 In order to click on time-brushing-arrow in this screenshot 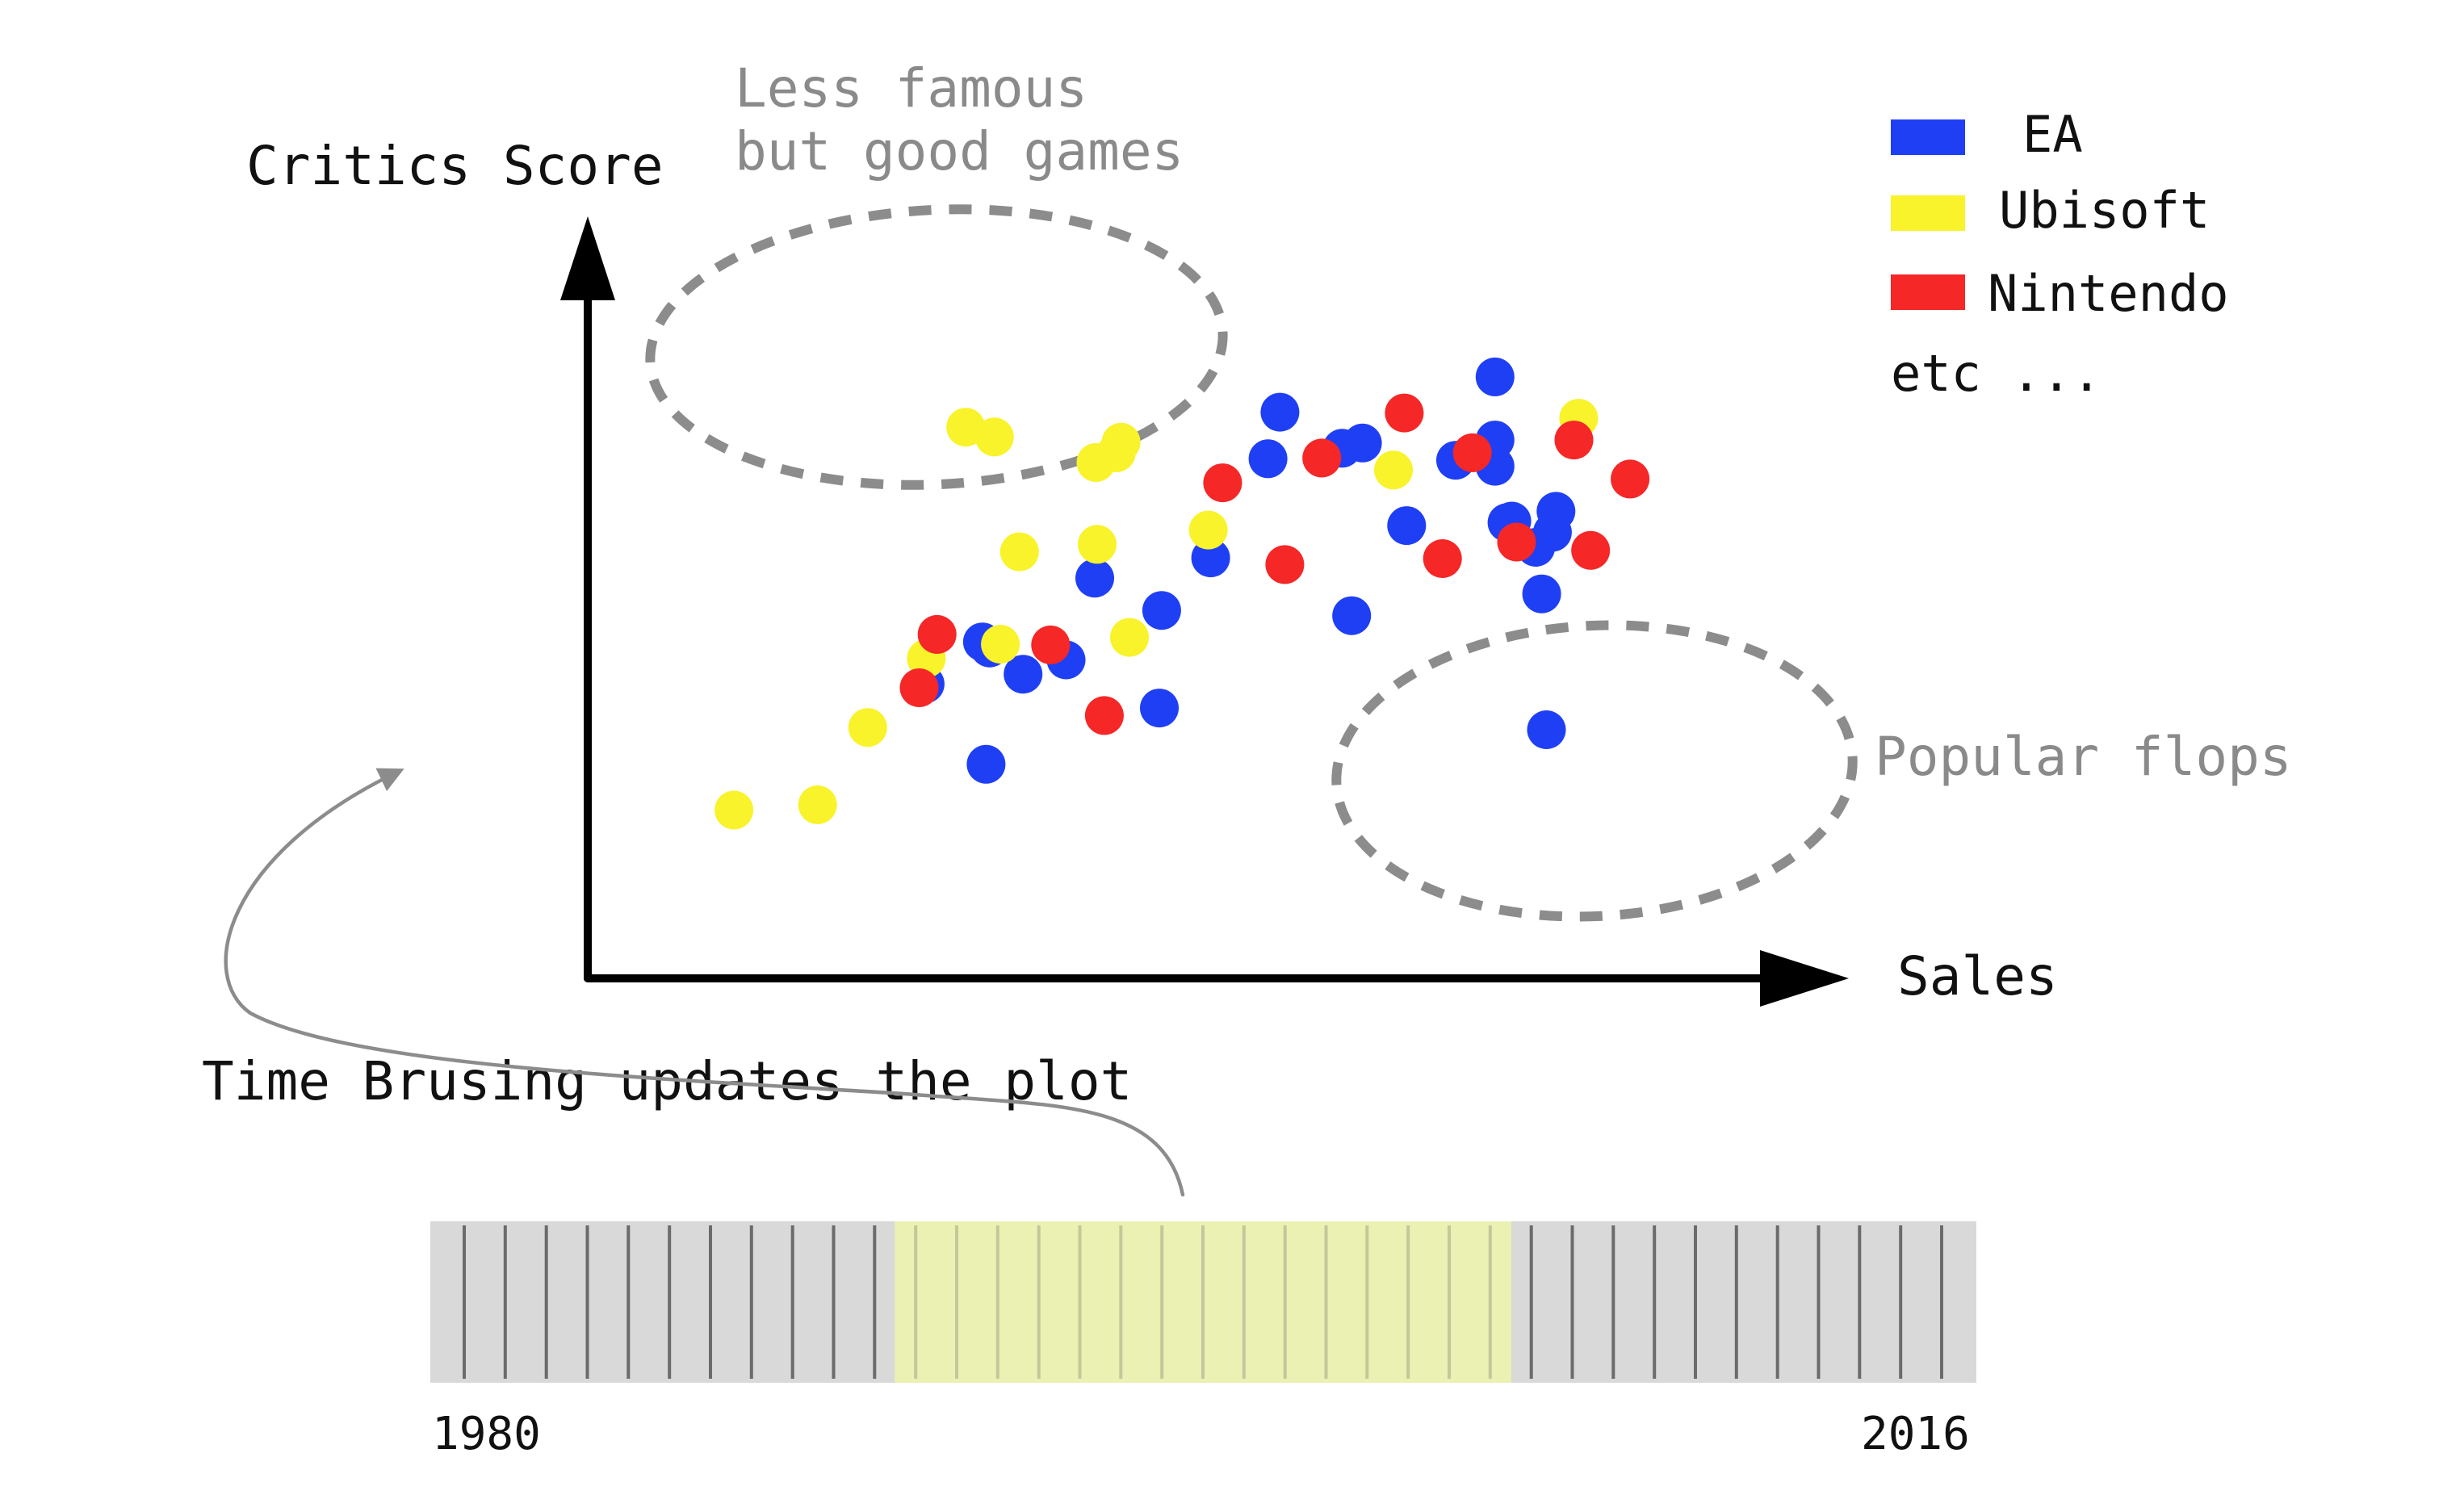, I will do `click(704, 983)`.